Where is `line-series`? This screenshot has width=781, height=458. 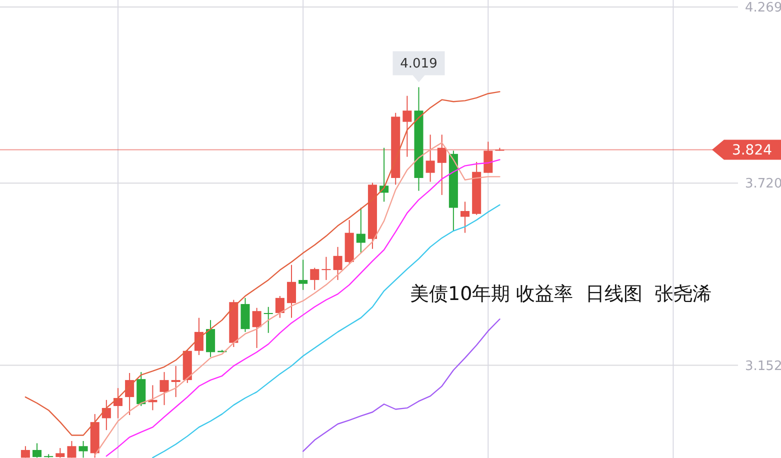
line-series is located at coordinates (401, 385).